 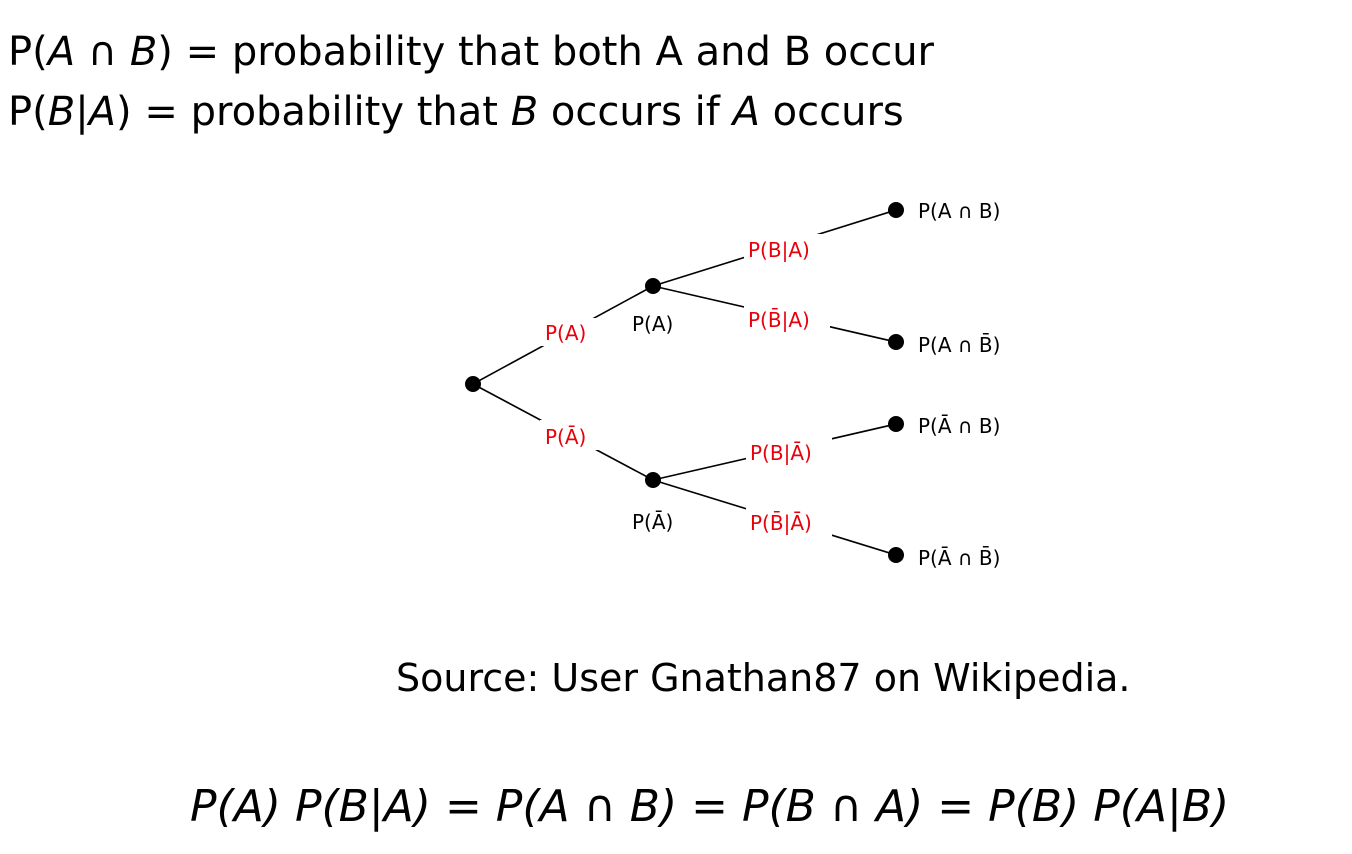 I want to click on edge-label-p-a: P(A), so click(x=565, y=333).